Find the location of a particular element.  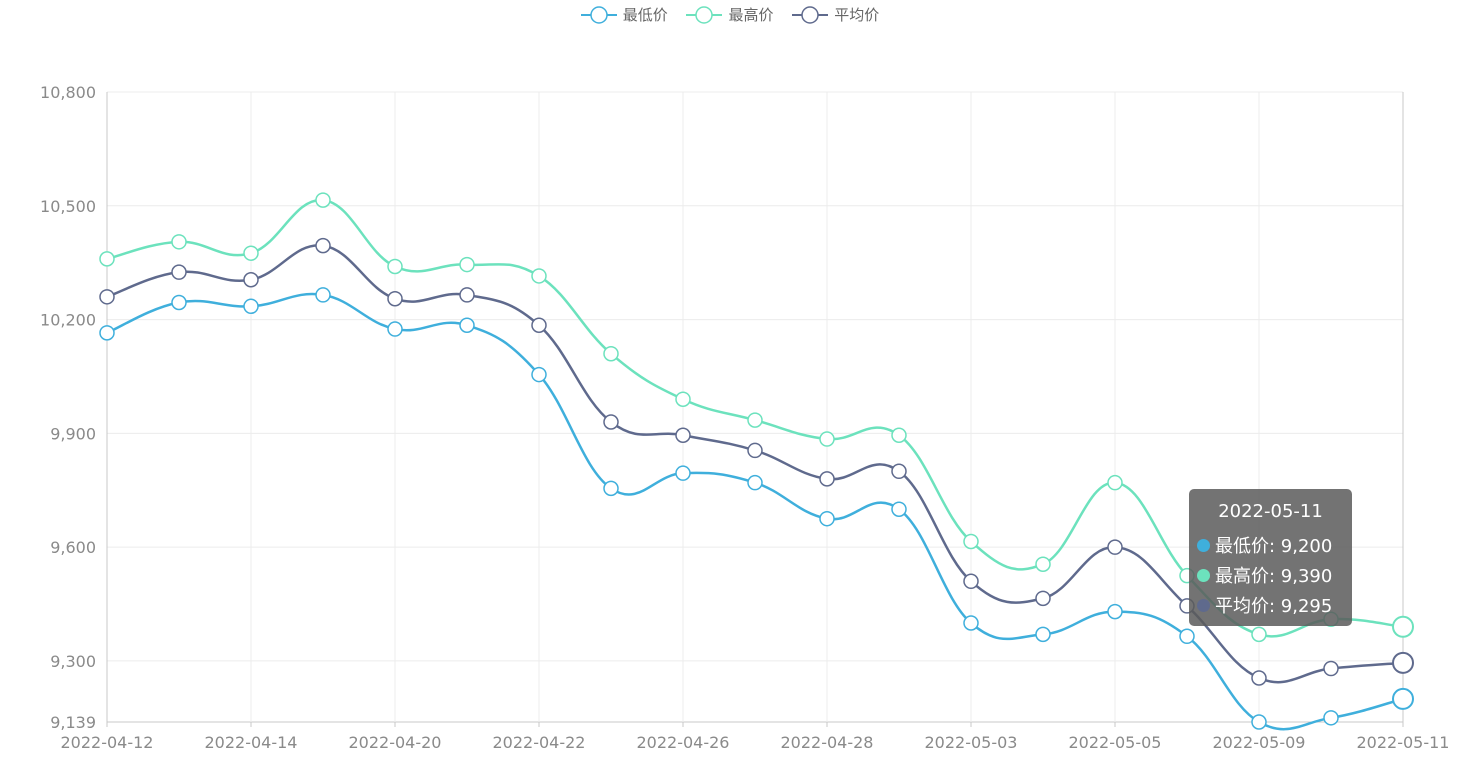

y-tick-label: 10,500 is located at coordinates (68, 206).